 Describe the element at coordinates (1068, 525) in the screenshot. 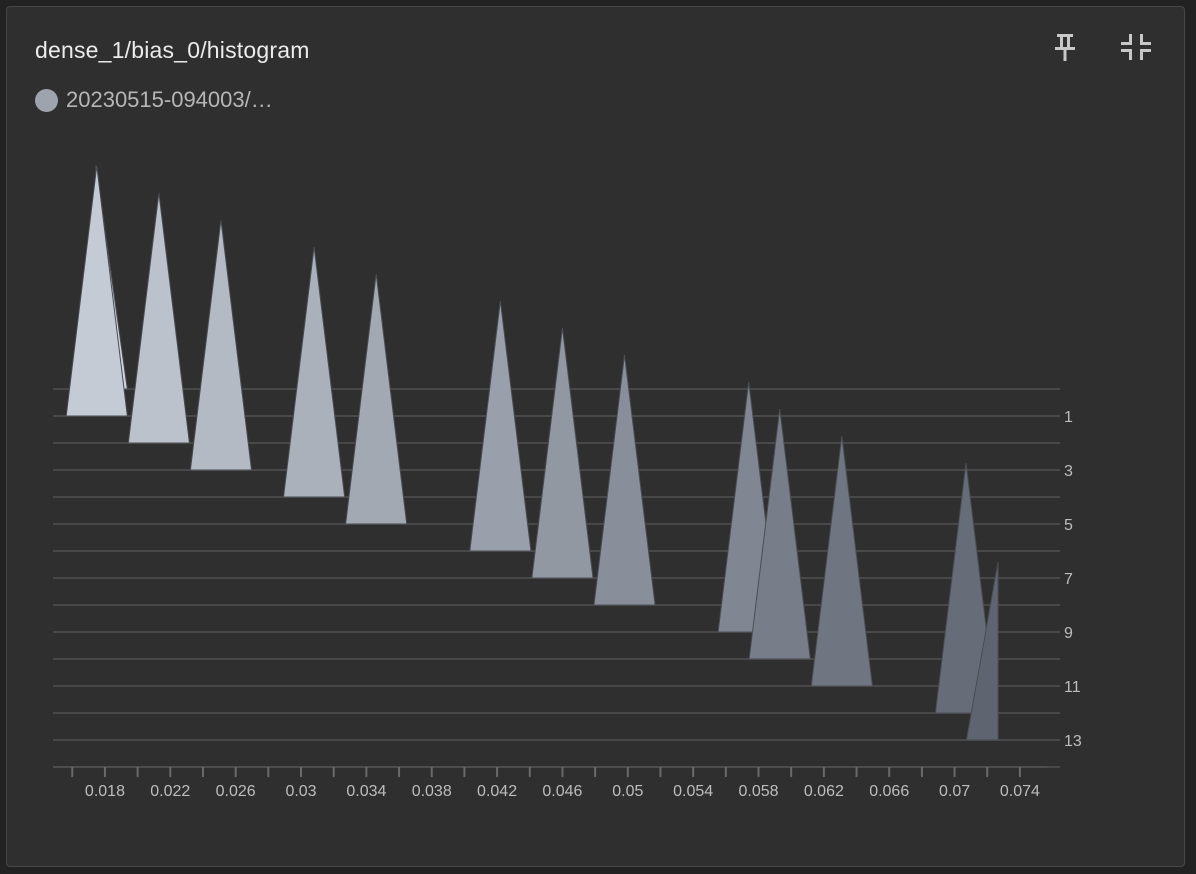

I see `y-tick-label: 5` at that location.